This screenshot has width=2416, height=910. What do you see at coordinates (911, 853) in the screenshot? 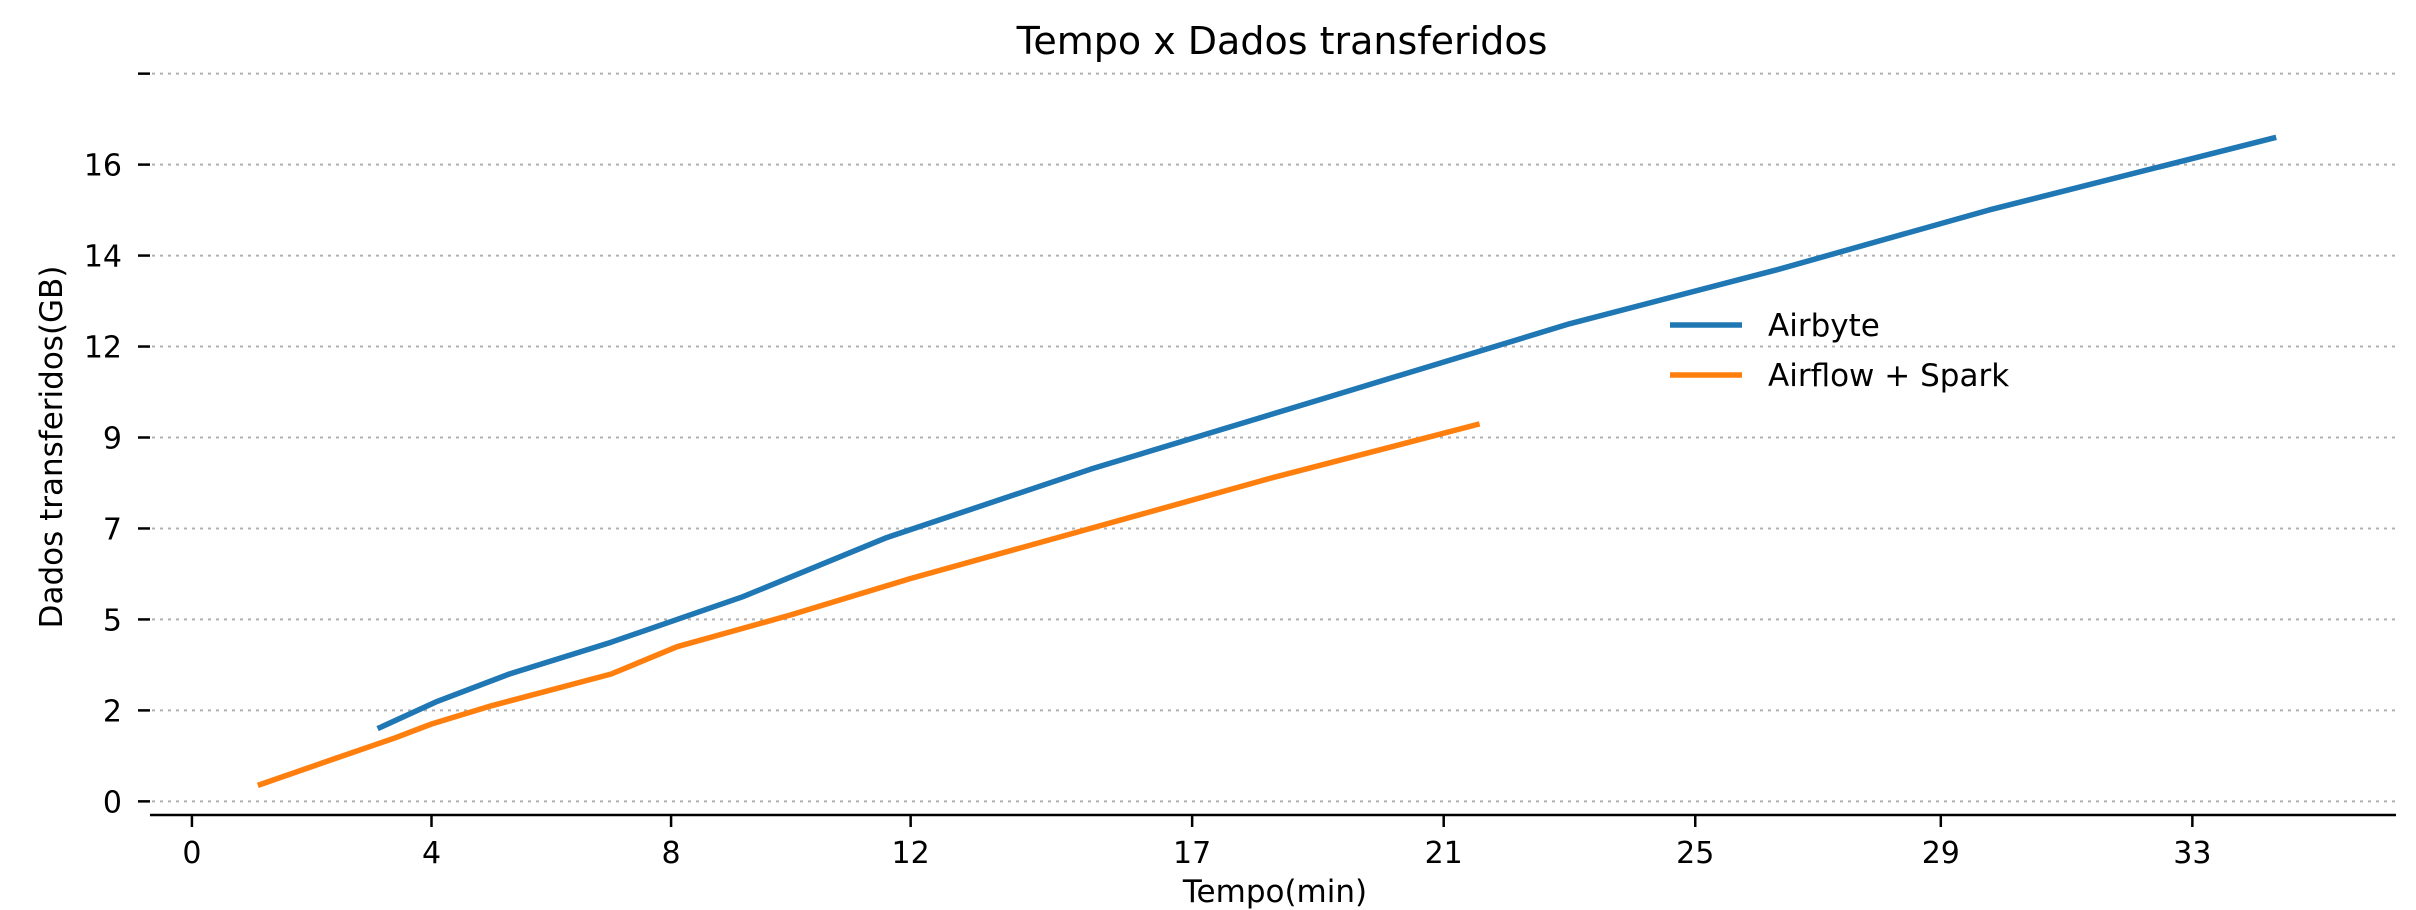
I see `x-tick-label: 12` at bounding box center [911, 853].